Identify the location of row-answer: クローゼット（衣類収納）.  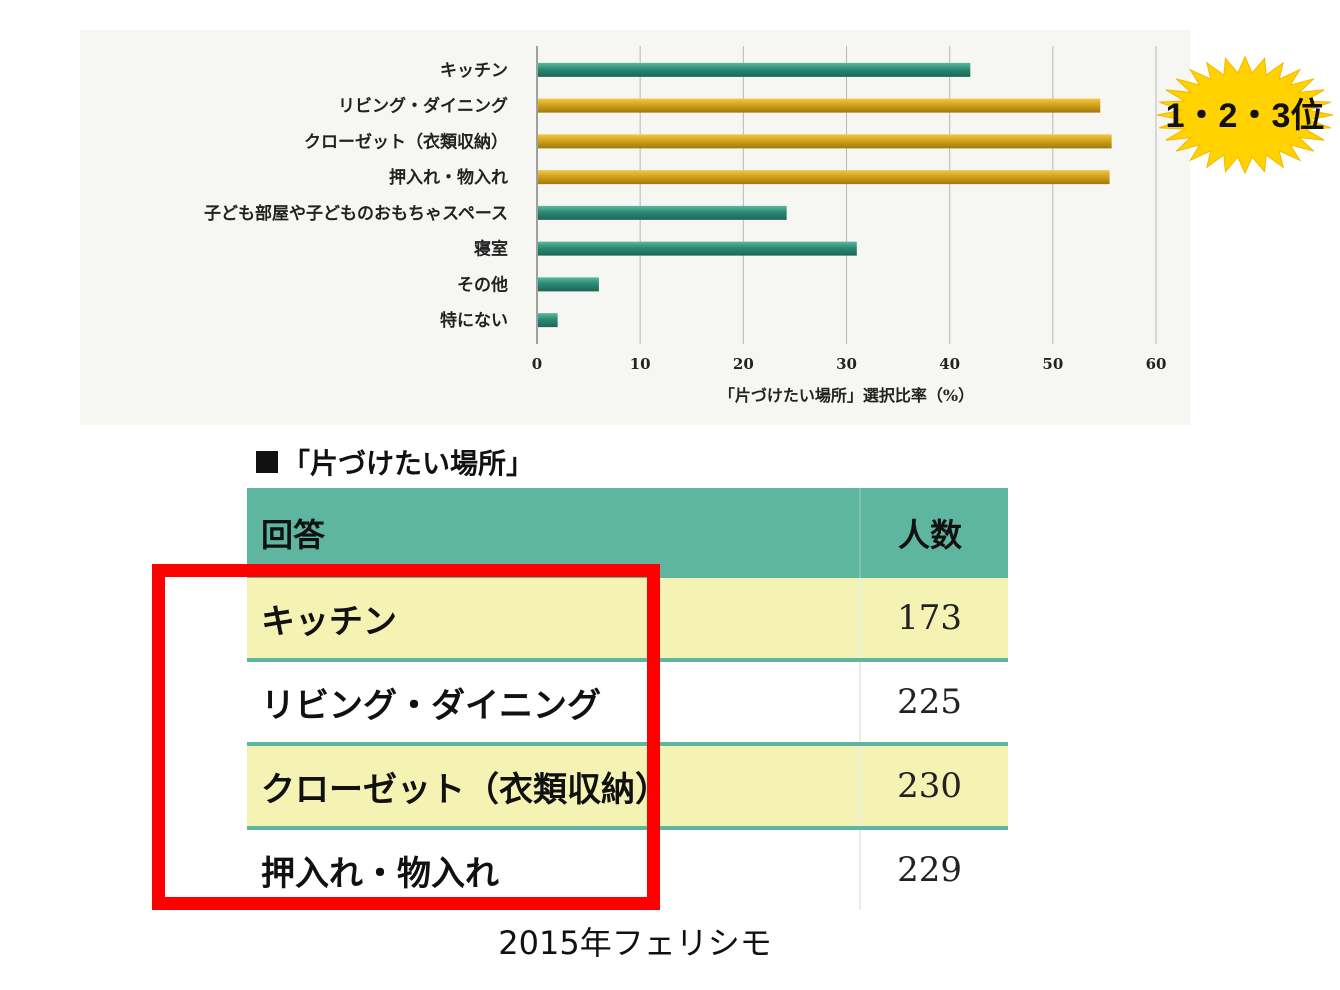
(553, 787).